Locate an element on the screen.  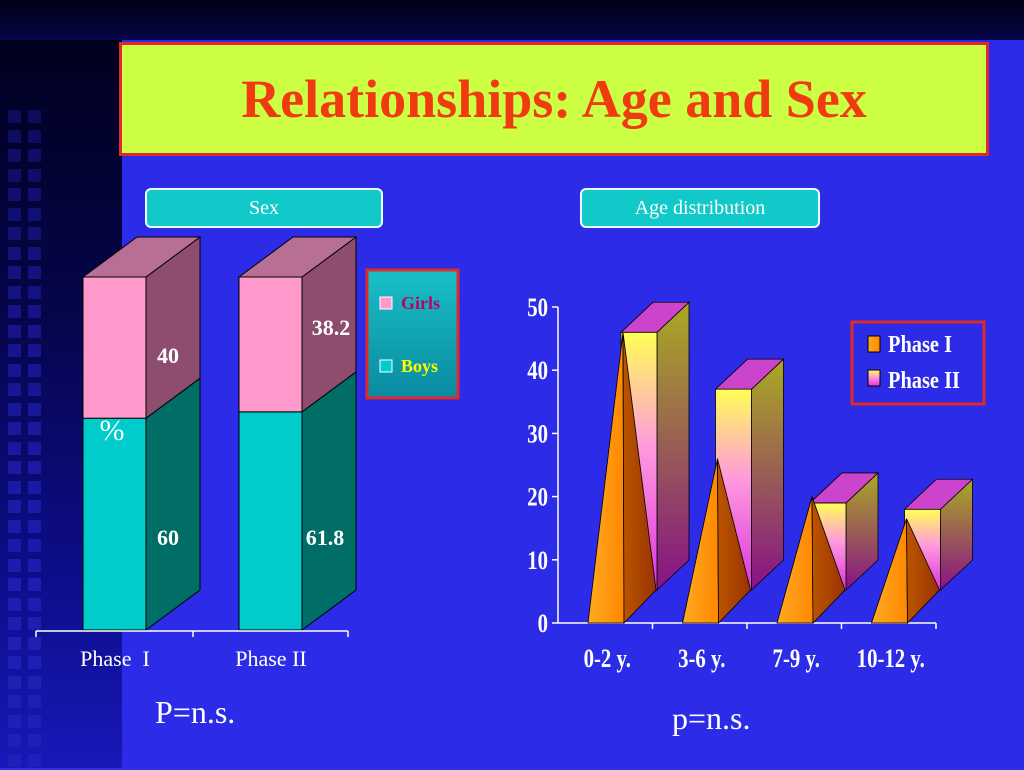
age-panel-label-text: Age distribution is located at coordinates (700, 207).